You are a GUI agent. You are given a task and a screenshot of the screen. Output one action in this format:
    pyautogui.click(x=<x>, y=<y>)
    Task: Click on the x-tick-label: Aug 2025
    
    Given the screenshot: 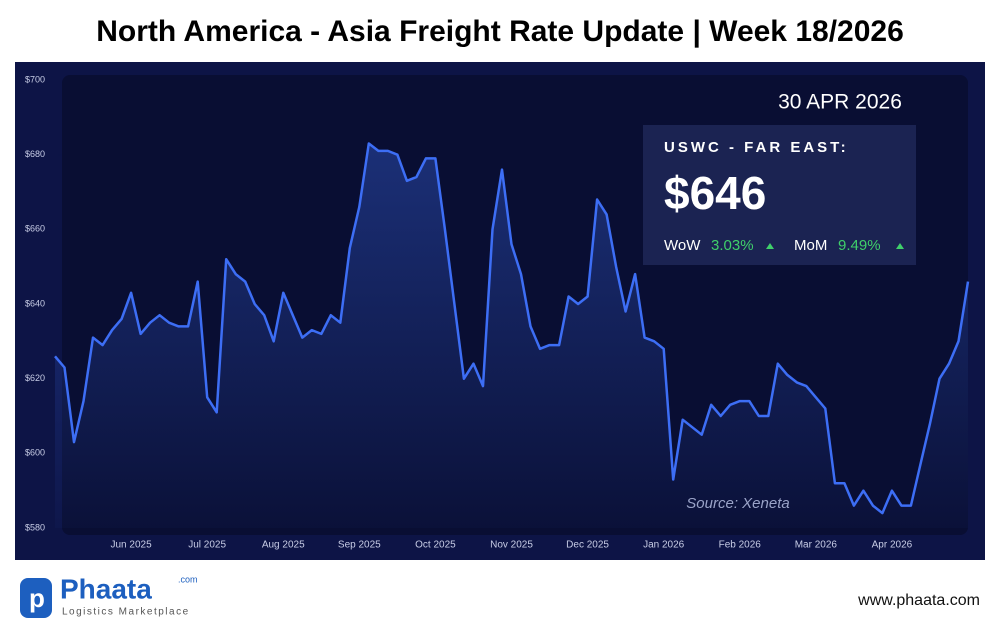 What is the action you would take?
    pyautogui.click(x=283, y=545)
    